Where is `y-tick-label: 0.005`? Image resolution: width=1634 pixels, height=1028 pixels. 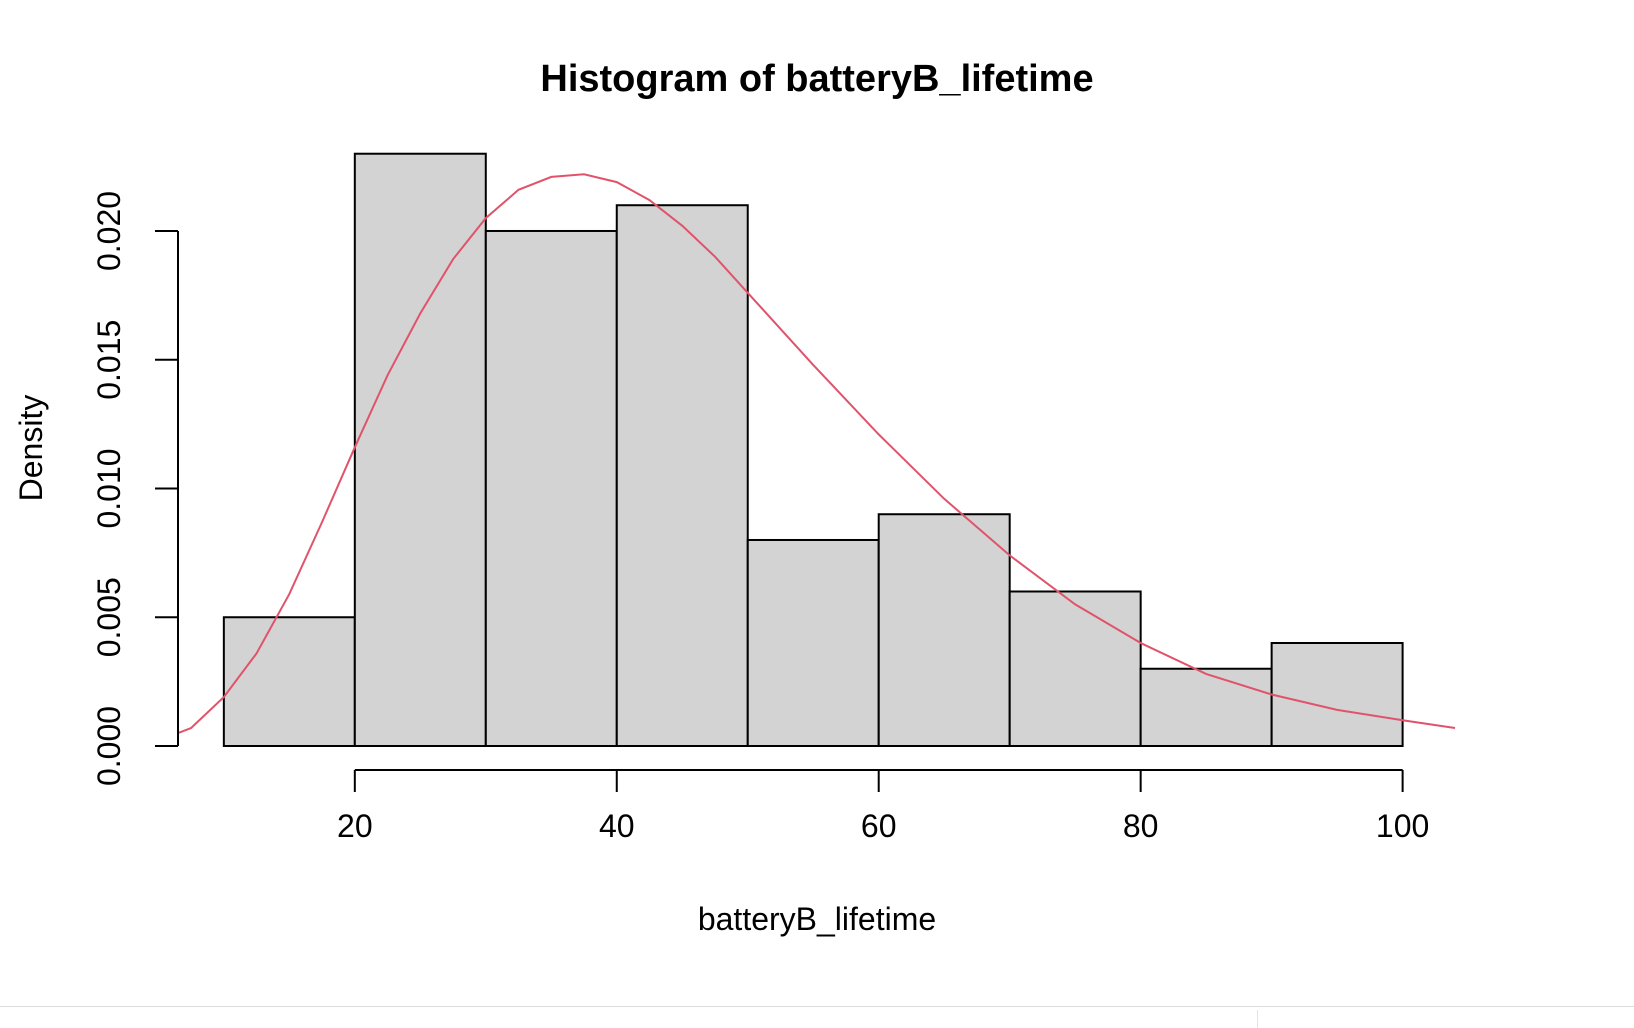 y-tick-label: 0.005 is located at coordinates (109, 617).